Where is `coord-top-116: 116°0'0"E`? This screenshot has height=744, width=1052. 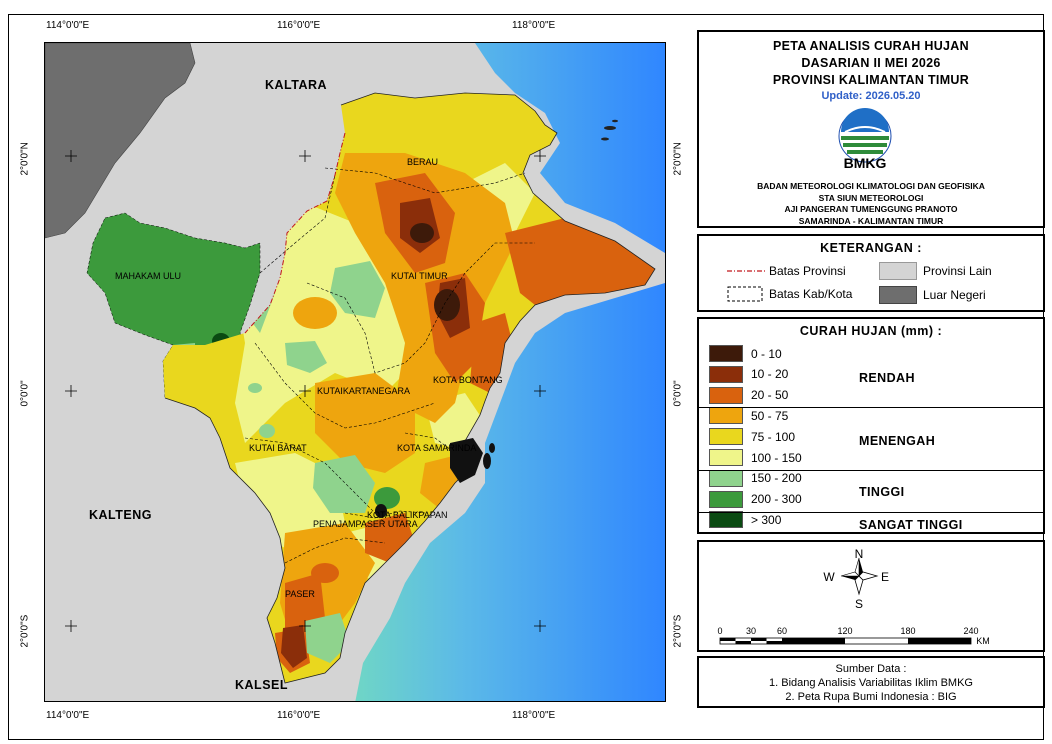
coord-top-116: 116°0'0"E is located at coordinates (299, 25).